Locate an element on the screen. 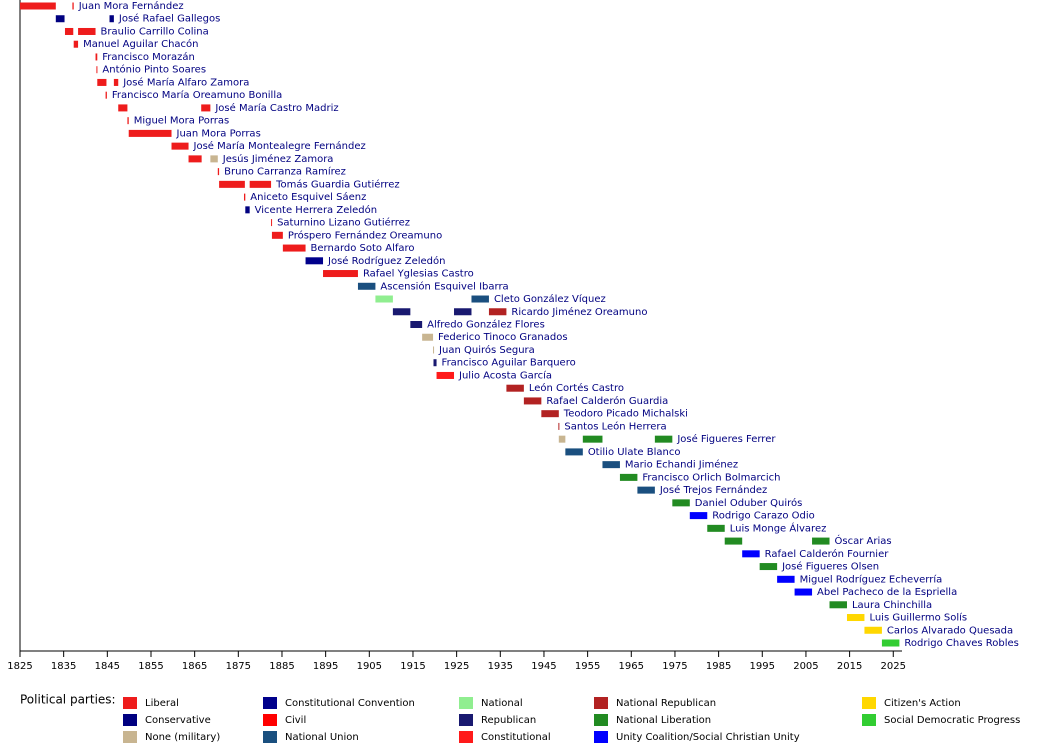  president-name: Vicente Herrera Zeledón is located at coordinates (316, 210).